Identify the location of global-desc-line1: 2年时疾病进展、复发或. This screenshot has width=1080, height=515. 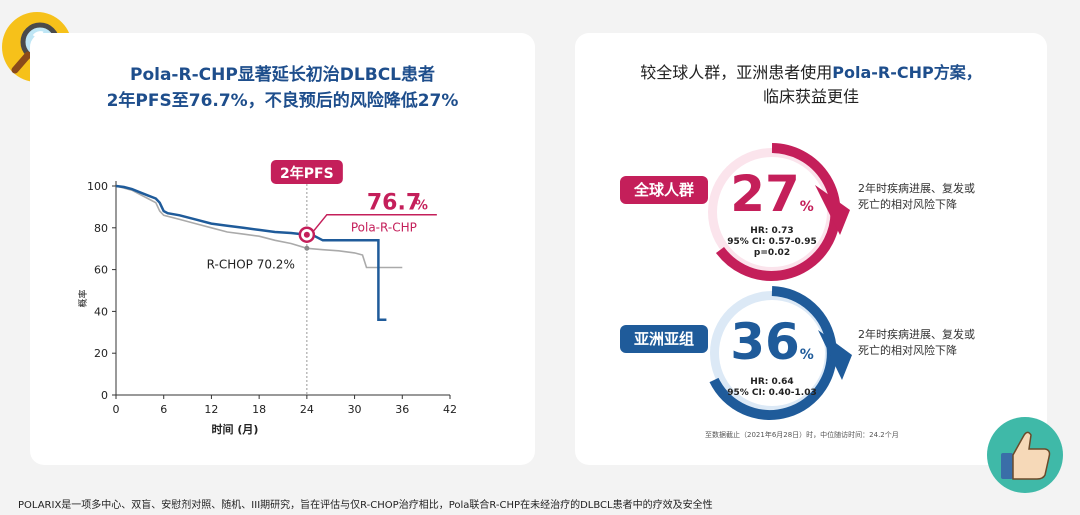
(916, 188).